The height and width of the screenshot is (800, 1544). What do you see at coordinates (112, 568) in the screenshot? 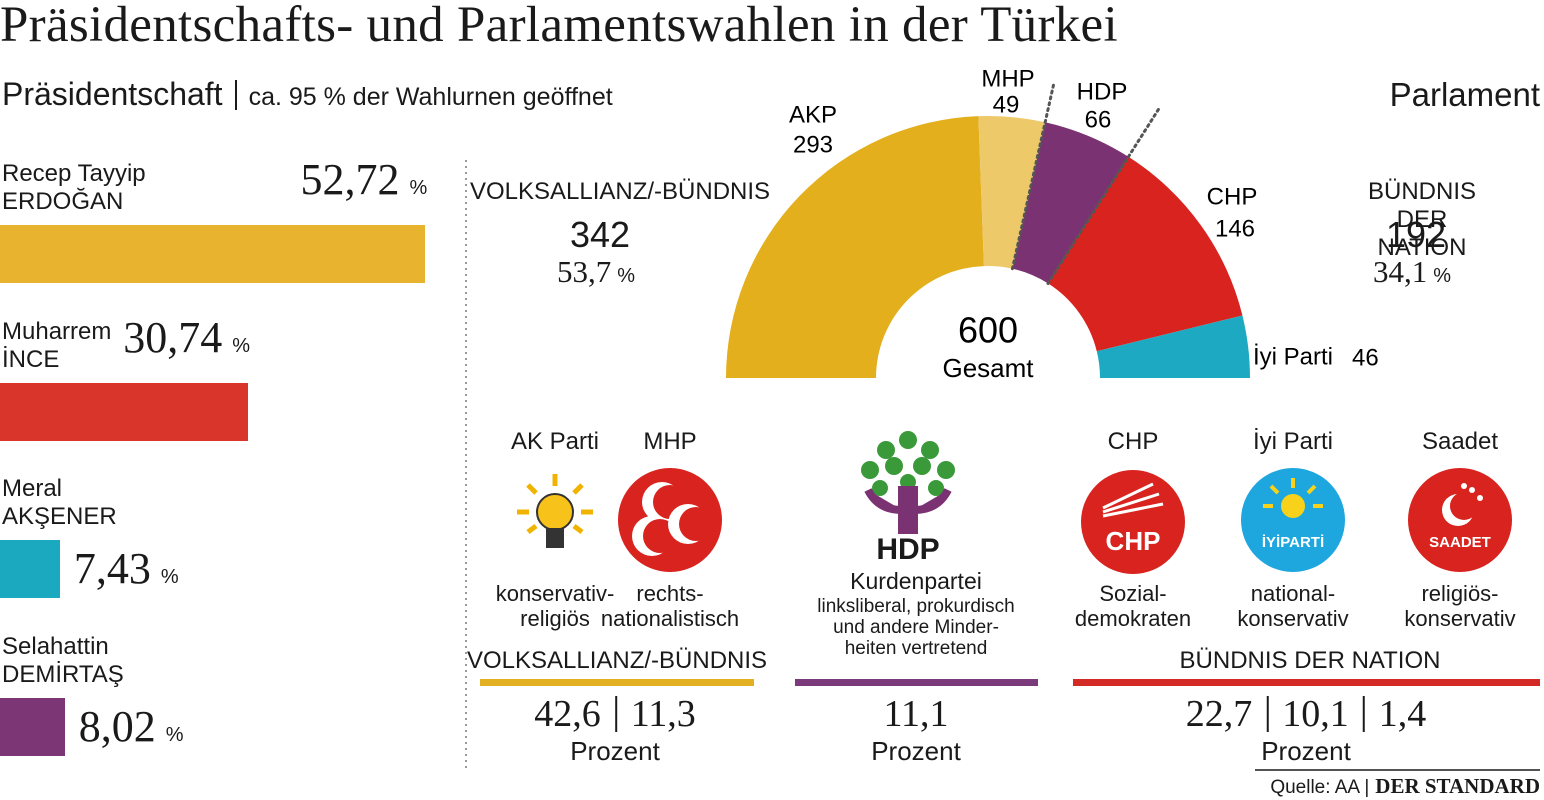
I see `value: 7,43` at bounding box center [112, 568].